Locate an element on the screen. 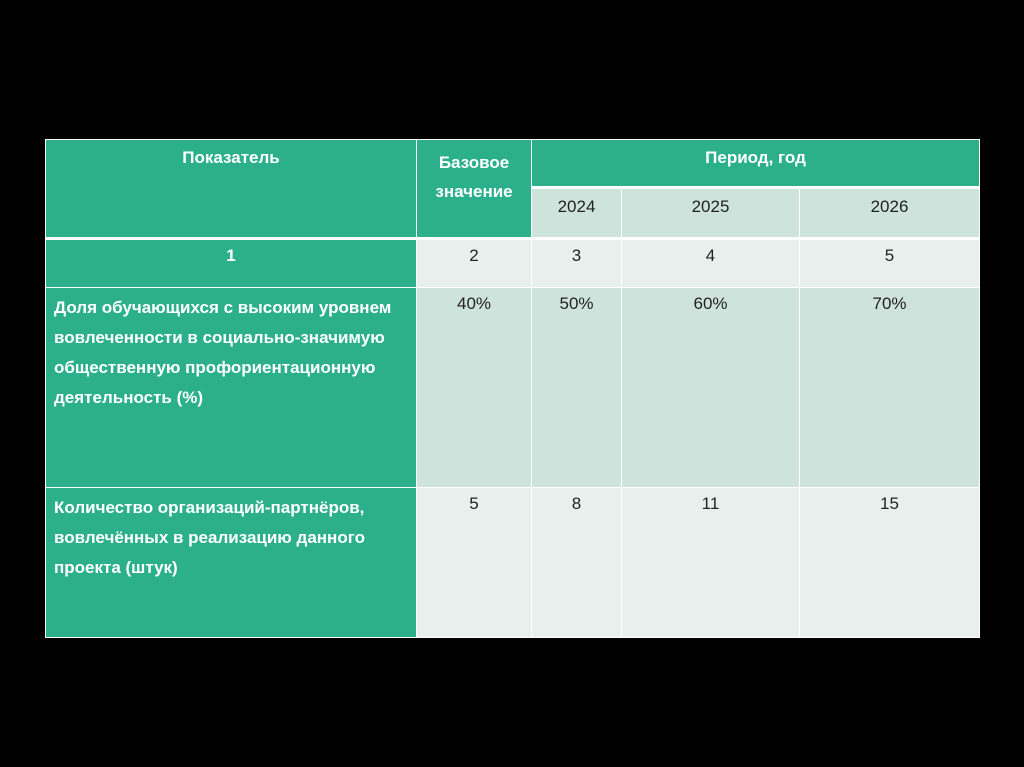 The height and width of the screenshot is (767, 1024). table-row-numbering: 1 2 3 4 5 is located at coordinates (512, 263).